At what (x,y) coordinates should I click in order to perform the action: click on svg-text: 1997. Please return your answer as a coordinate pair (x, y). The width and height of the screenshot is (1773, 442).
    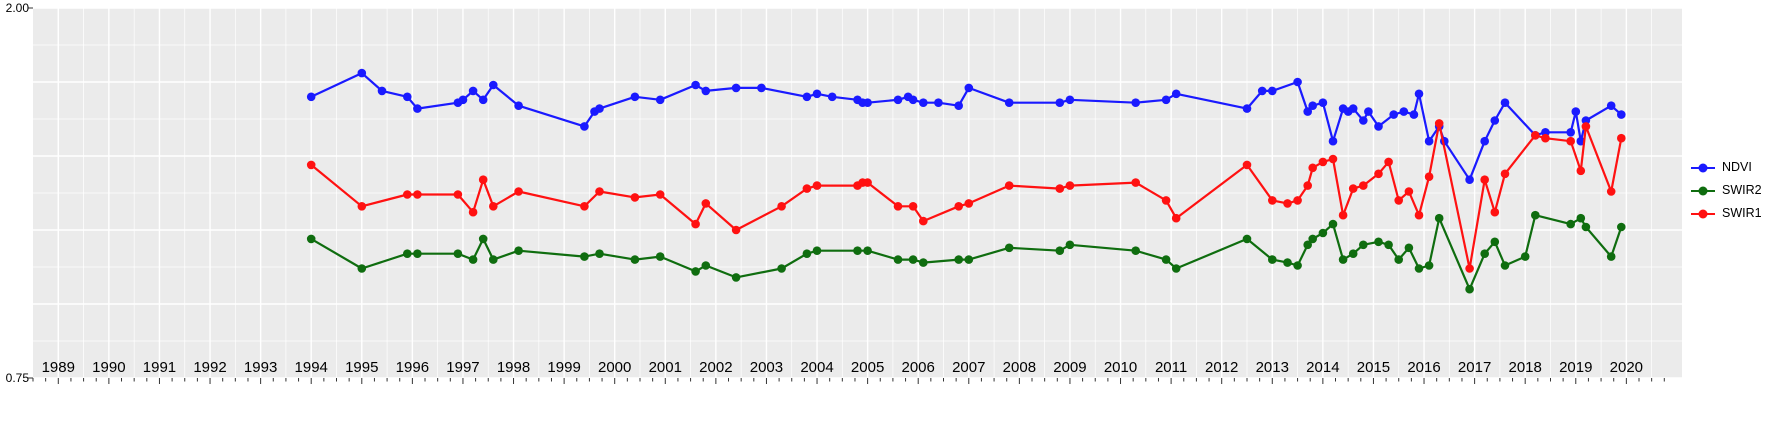
    Looking at the image, I should click on (462, 367).